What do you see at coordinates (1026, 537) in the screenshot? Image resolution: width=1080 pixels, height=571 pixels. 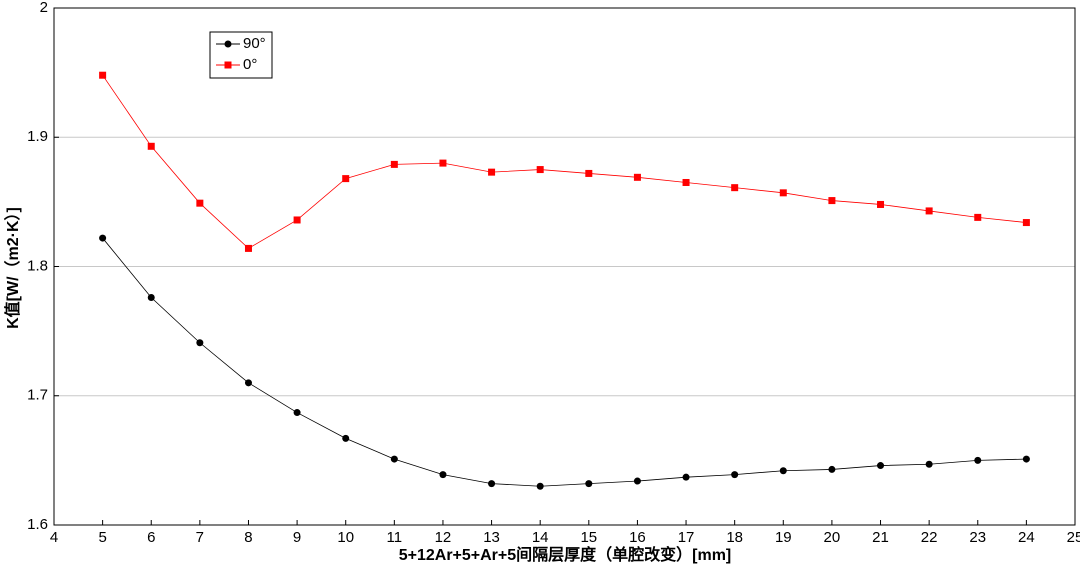 I see `x-tick-label: 24` at bounding box center [1026, 537].